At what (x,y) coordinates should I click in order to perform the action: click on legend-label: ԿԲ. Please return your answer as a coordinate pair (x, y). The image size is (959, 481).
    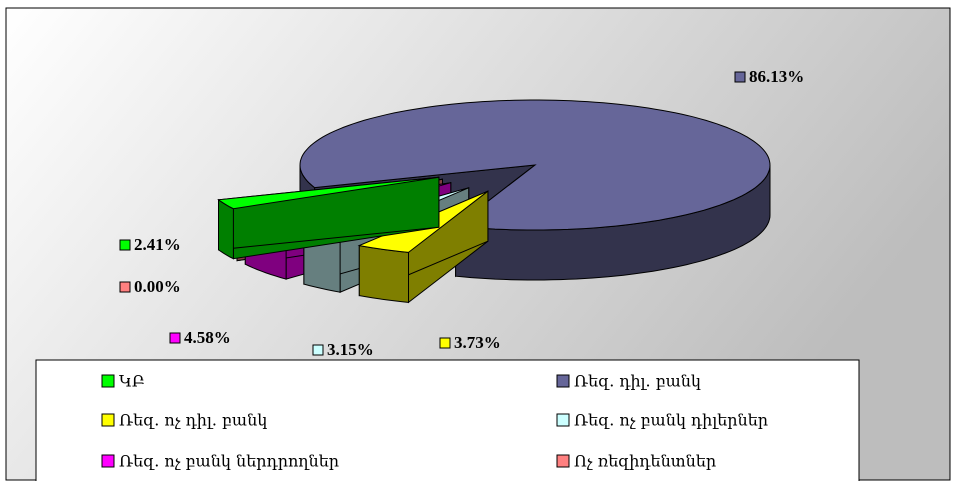
    Looking at the image, I should click on (132, 381).